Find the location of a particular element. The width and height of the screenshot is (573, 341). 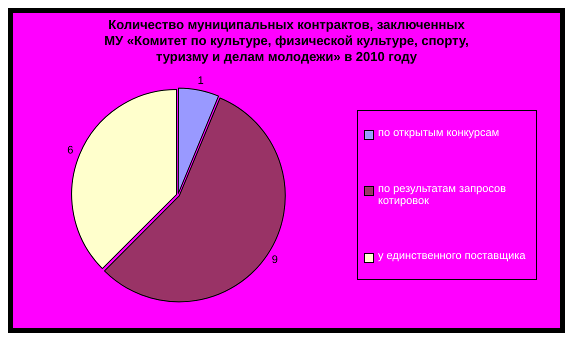

data-label: 1 is located at coordinates (201, 80).